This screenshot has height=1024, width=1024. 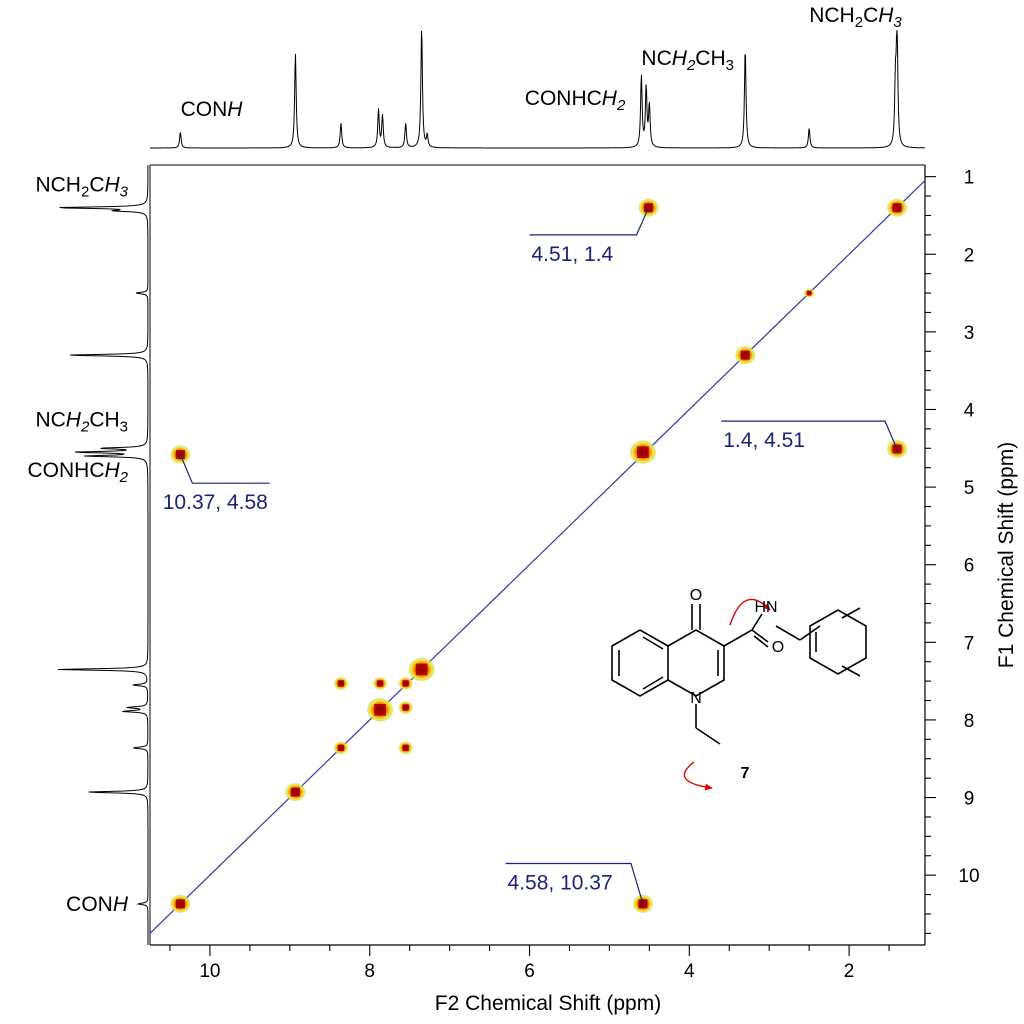 I want to click on top-1d-spectrum: CONH CONHCH2 NCH2CH3 NCH2CH3, so click(x=537, y=76).